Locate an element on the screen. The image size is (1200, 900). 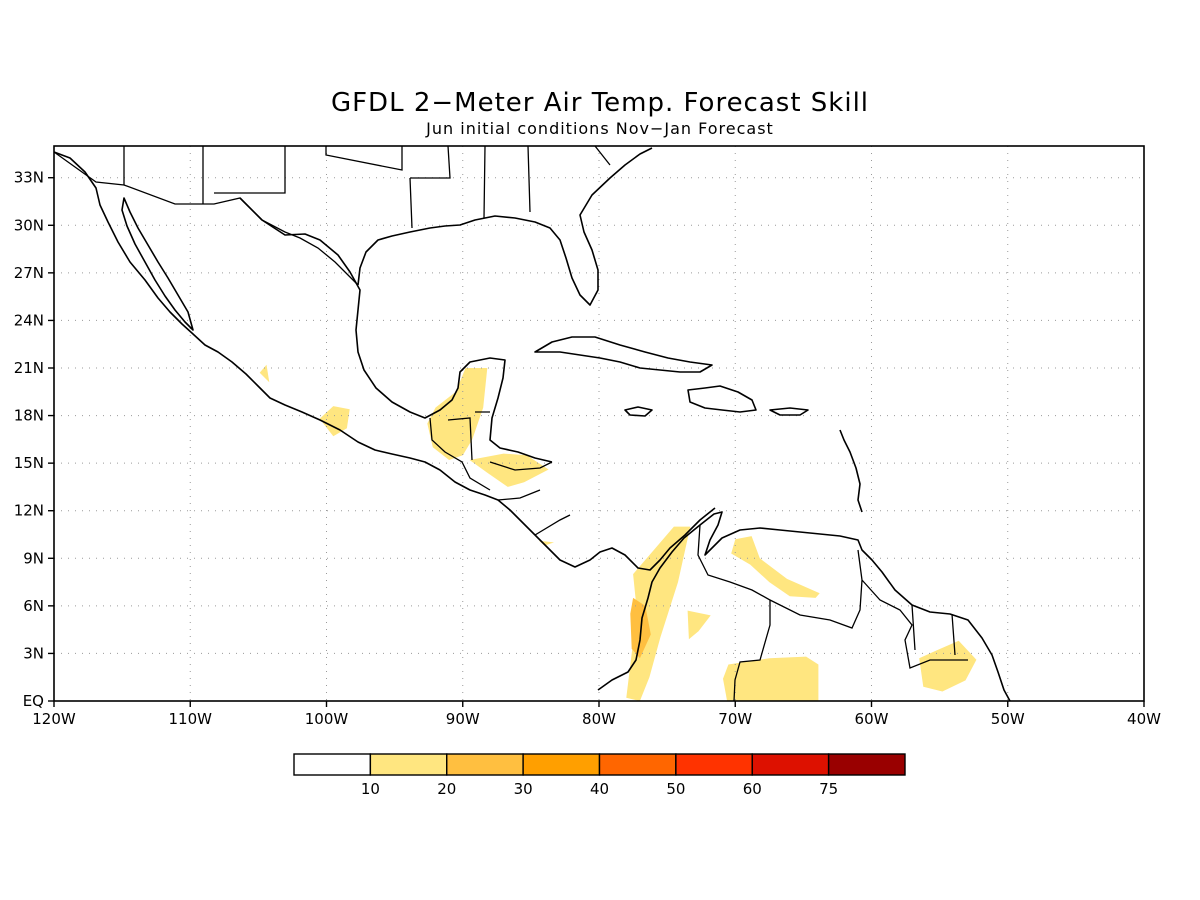
skill-region-yucatan is located at coordinates (457, 414).